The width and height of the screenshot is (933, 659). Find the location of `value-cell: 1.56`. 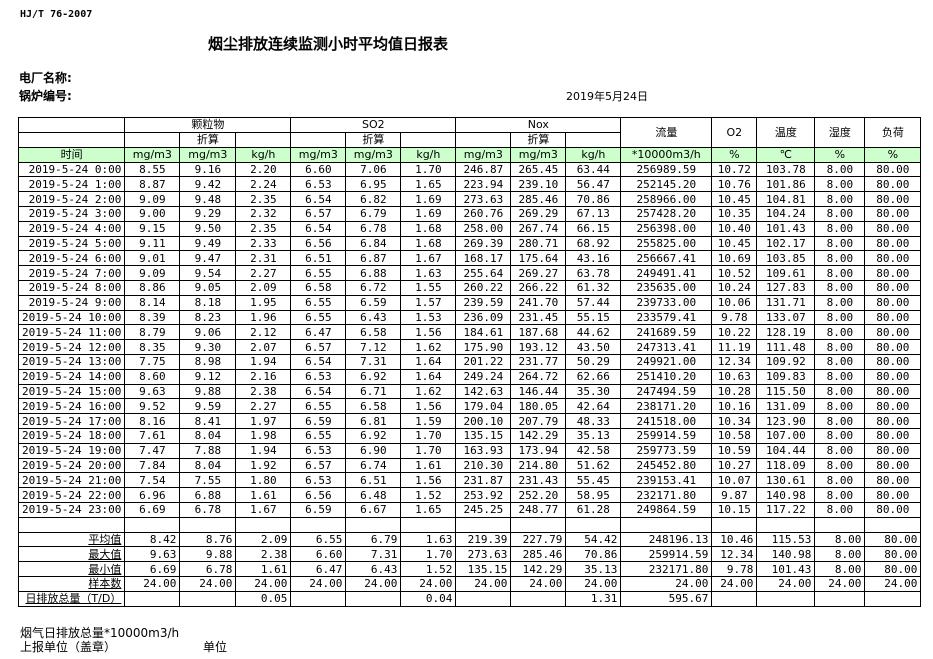

value-cell: 1.56 is located at coordinates (428, 332).